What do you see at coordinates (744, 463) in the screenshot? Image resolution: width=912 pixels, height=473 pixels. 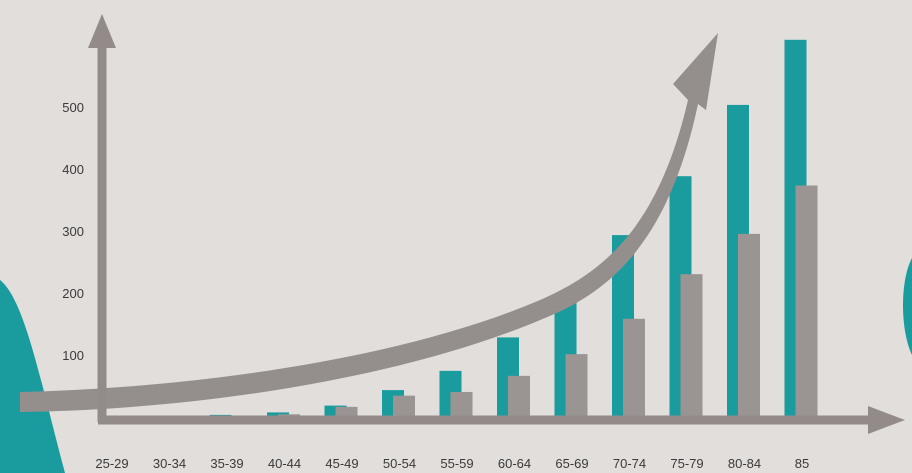 I see `x-tick-label: 80-84` at bounding box center [744, 463].